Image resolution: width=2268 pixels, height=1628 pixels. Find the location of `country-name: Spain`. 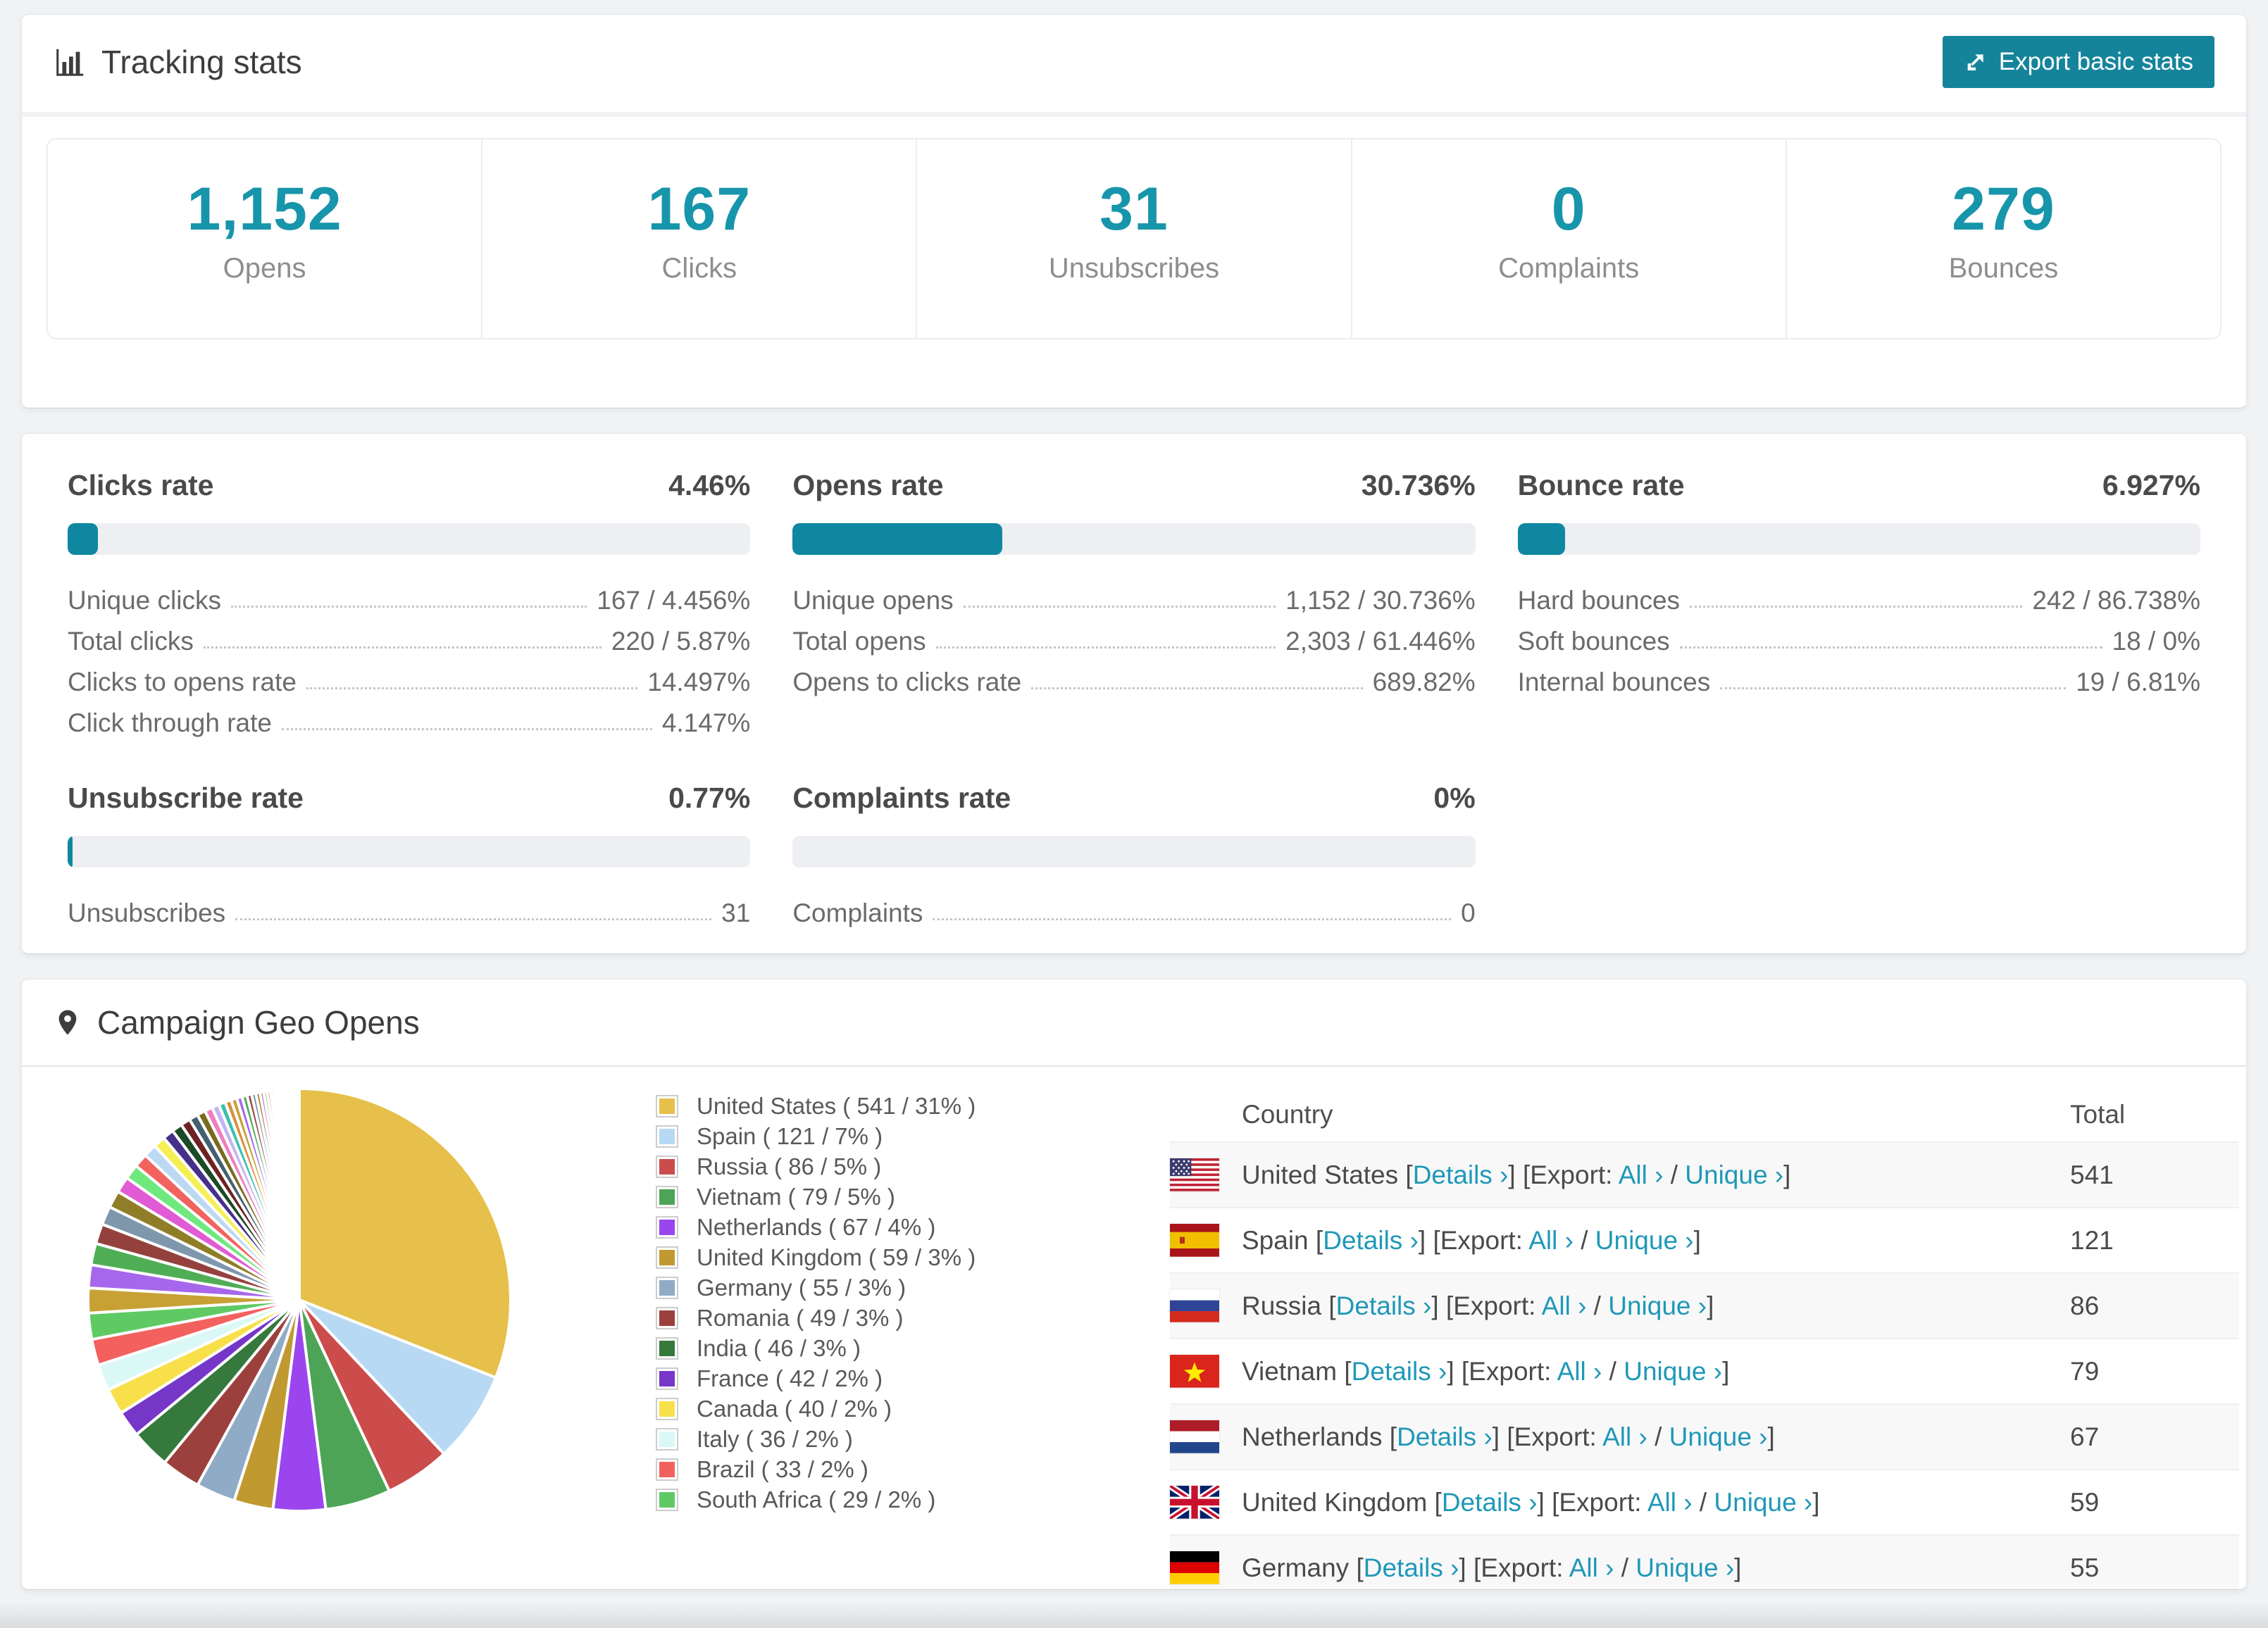

country-name: Spain is located at coordinates (1279, 1240).